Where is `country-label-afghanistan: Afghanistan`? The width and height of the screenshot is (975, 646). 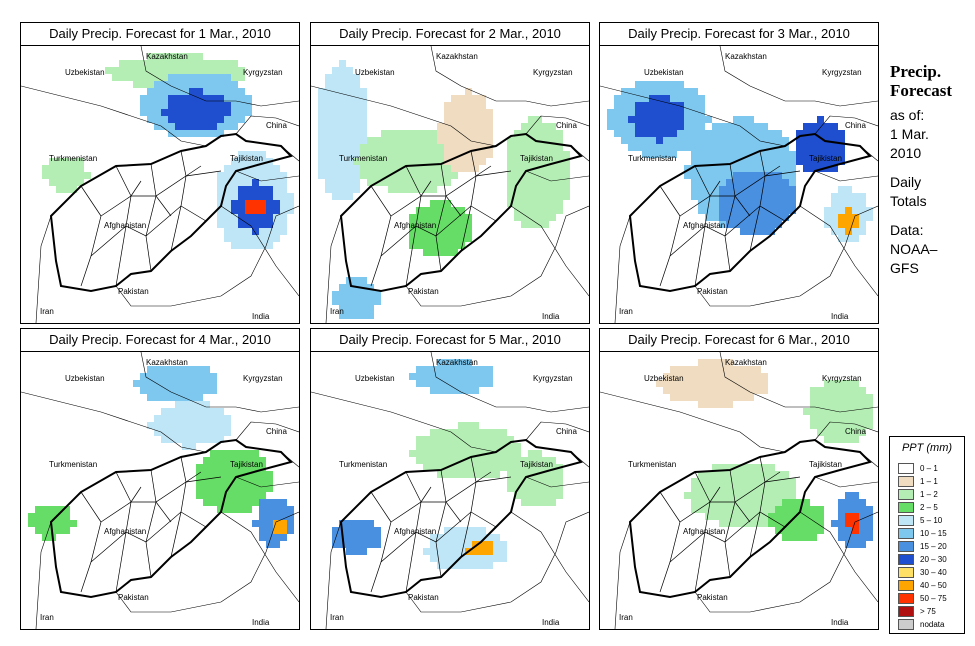 country-label-afghanistan: Afghanistan is located at coordinates (415, 531).